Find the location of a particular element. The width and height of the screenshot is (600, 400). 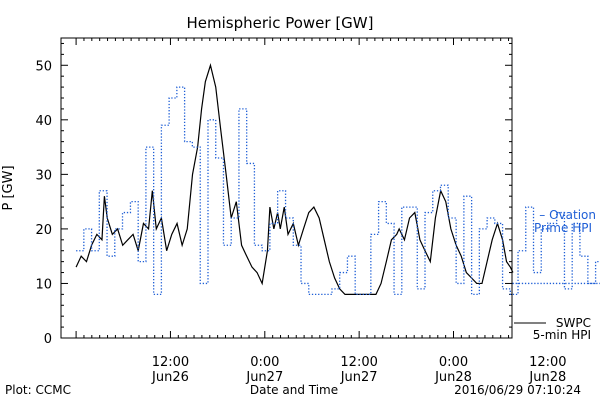

y-tick-label: 20 is located at coordinates (43, 230).